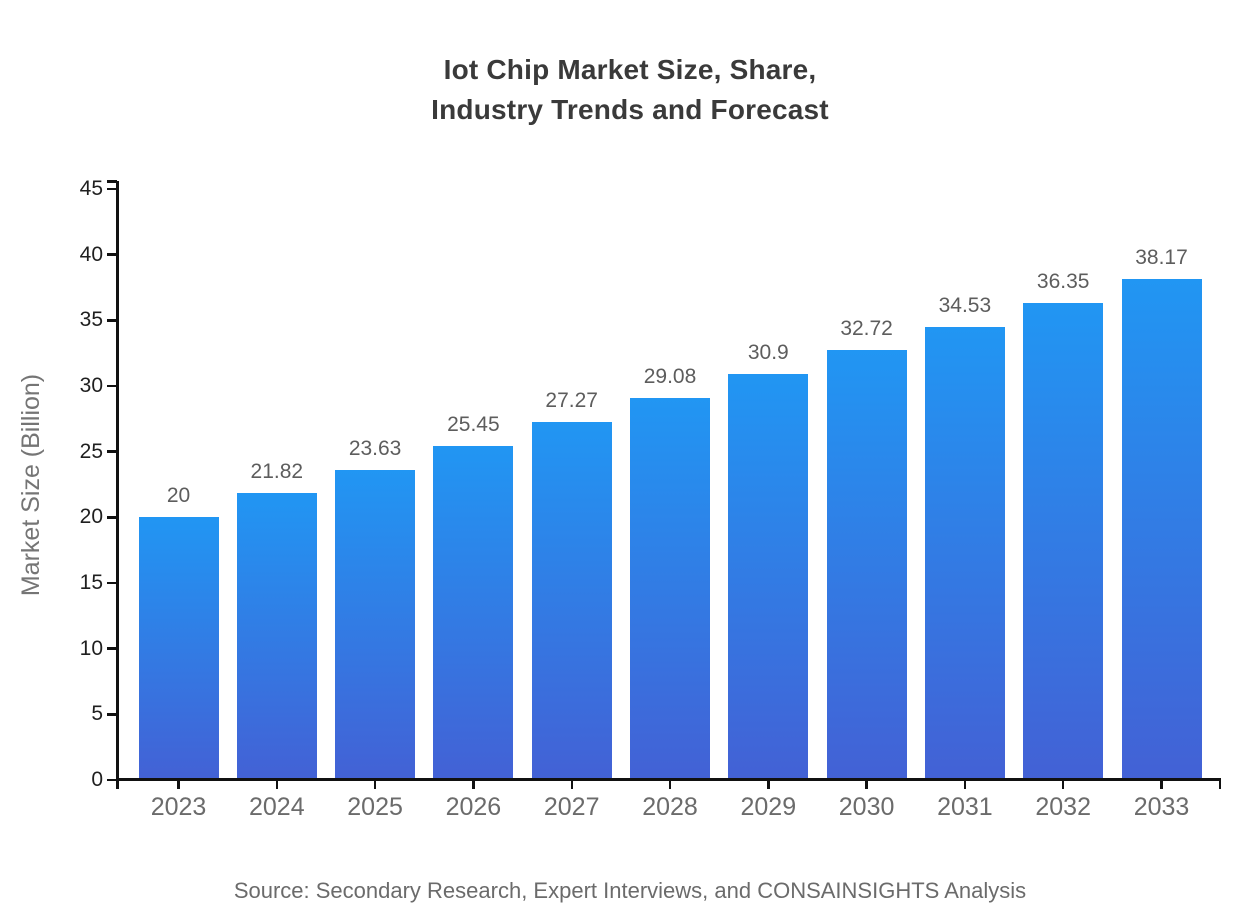 This screenshot has height=920, width=1260. Describe the element at coordinates (178, 807) in the screenshot. I see `x-tick-label: 2023` at that location.